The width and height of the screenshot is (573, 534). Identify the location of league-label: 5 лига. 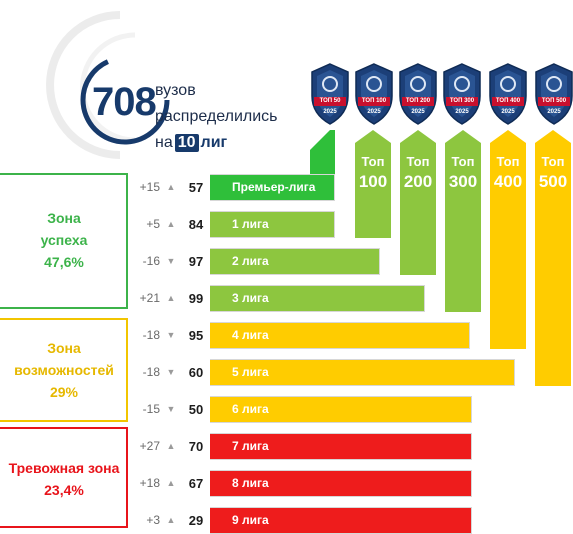
(250, 372).